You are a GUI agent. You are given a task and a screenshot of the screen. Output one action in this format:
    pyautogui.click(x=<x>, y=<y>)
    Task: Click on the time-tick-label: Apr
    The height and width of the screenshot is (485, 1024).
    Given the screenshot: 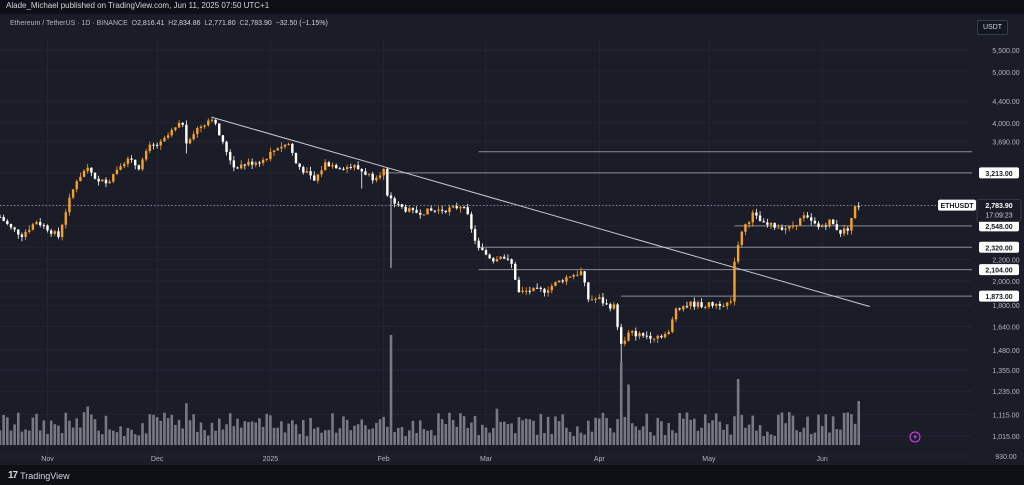 What is the action you would take?
    pyautogui.click(x=600, y=459)
    